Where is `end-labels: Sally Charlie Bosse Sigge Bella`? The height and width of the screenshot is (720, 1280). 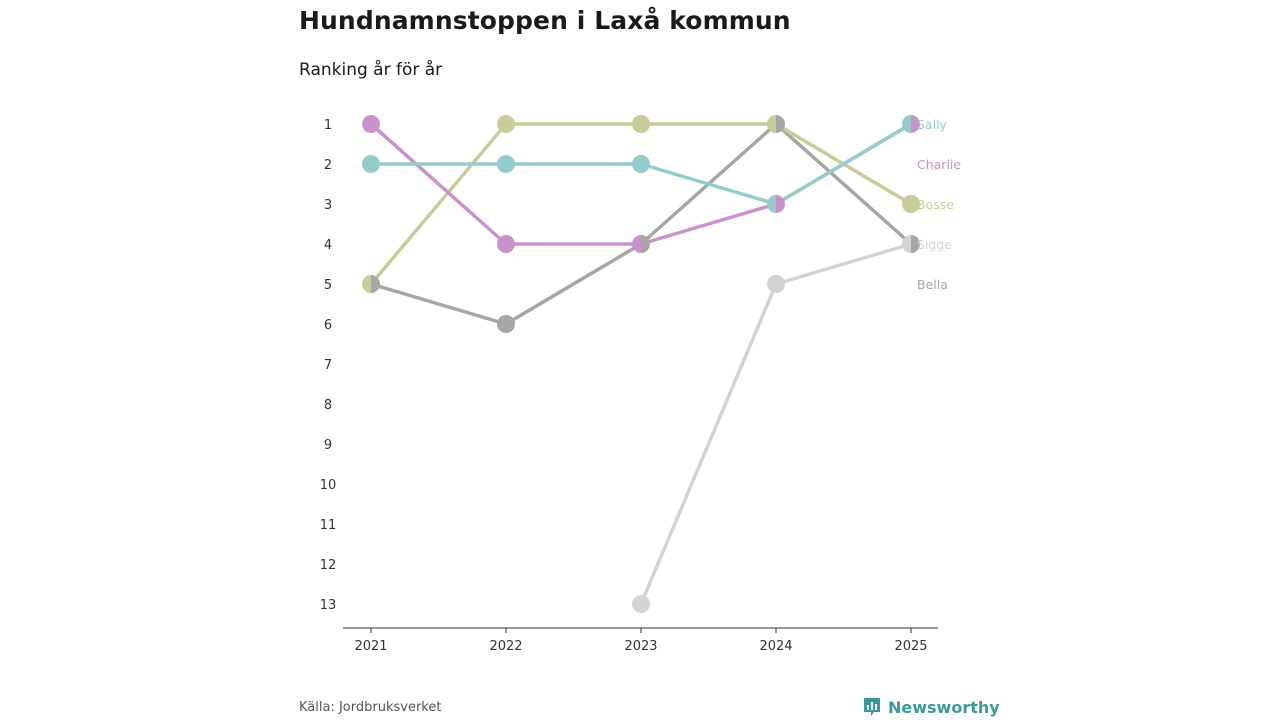 end-labels: Sally Charlie Bosse Sigge Bella is located at coordinates (939, 204).